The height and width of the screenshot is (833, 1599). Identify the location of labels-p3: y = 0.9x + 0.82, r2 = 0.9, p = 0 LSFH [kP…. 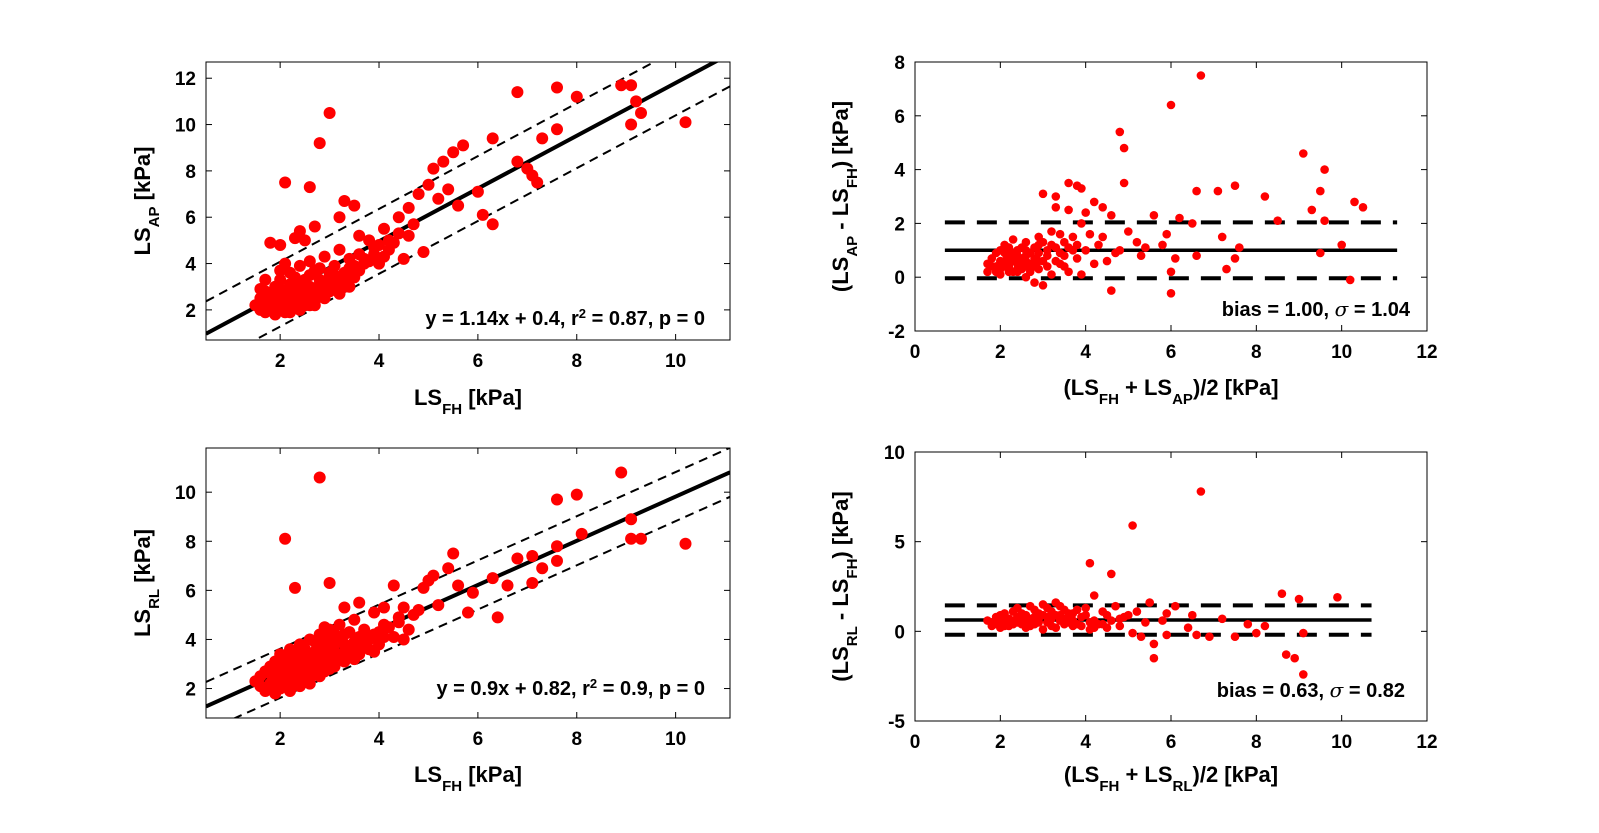
(417, 662).